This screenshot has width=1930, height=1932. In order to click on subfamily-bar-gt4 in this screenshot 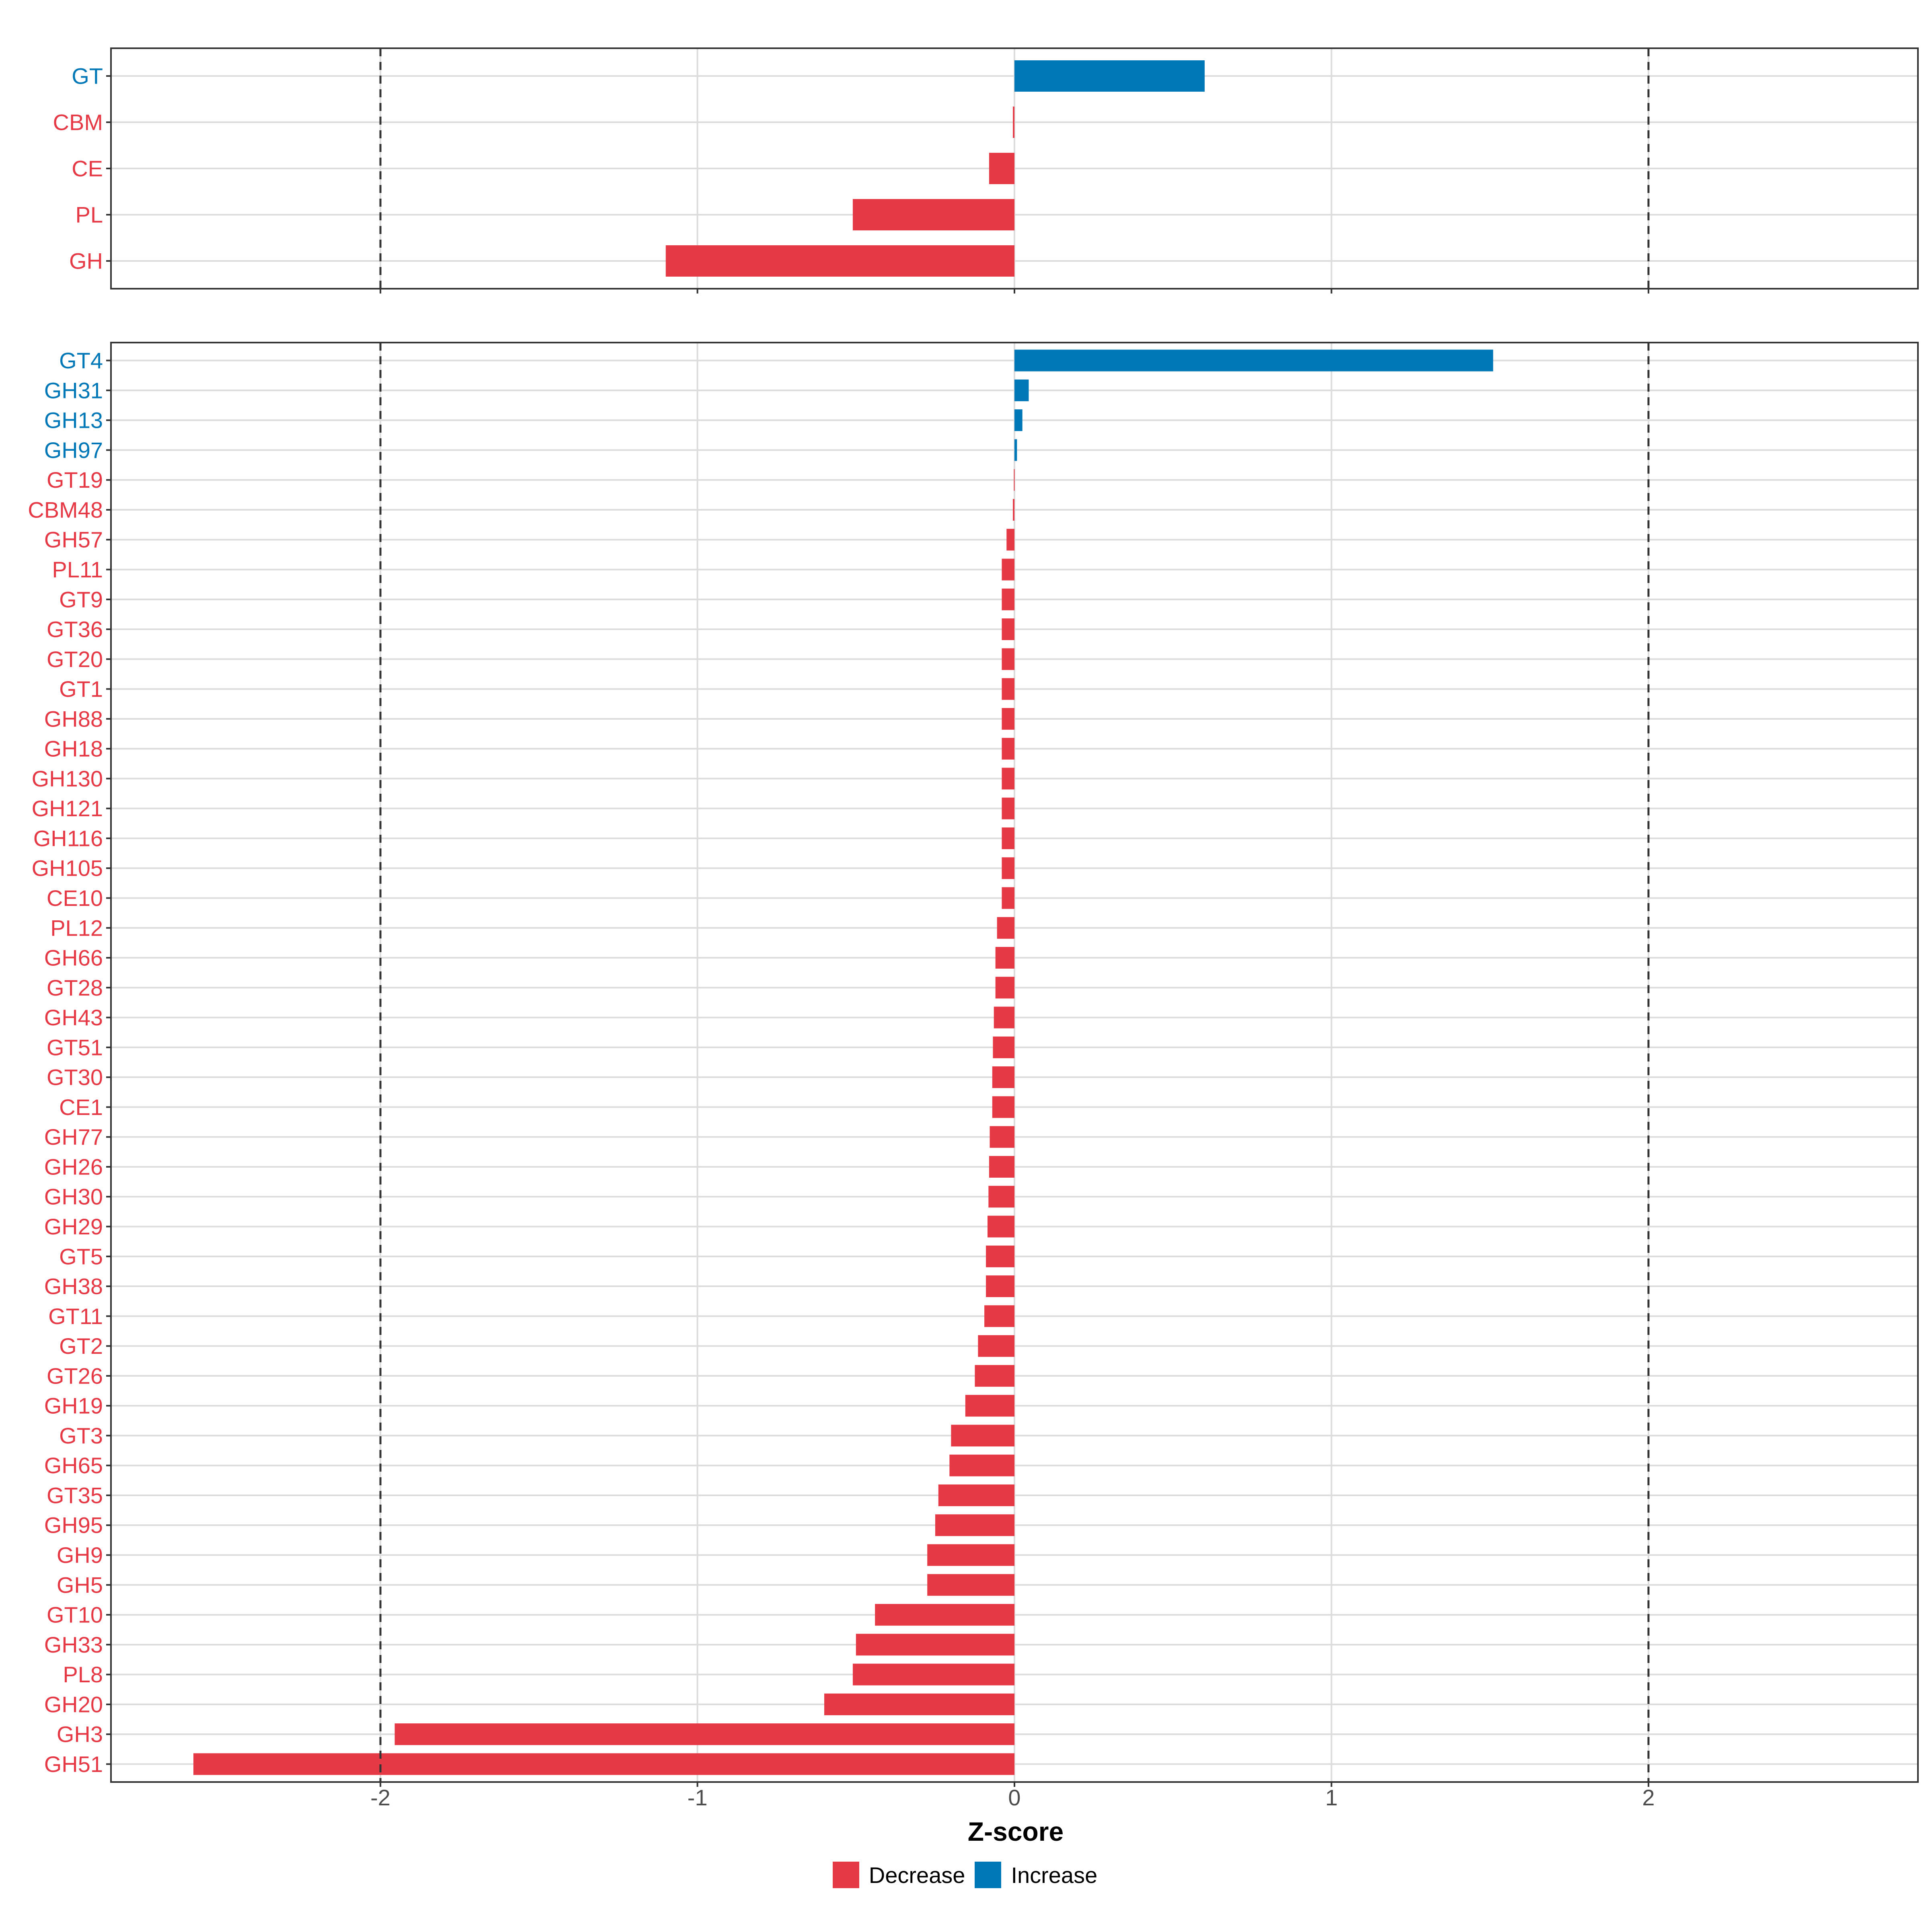, I will do `click(1253, 360)`.